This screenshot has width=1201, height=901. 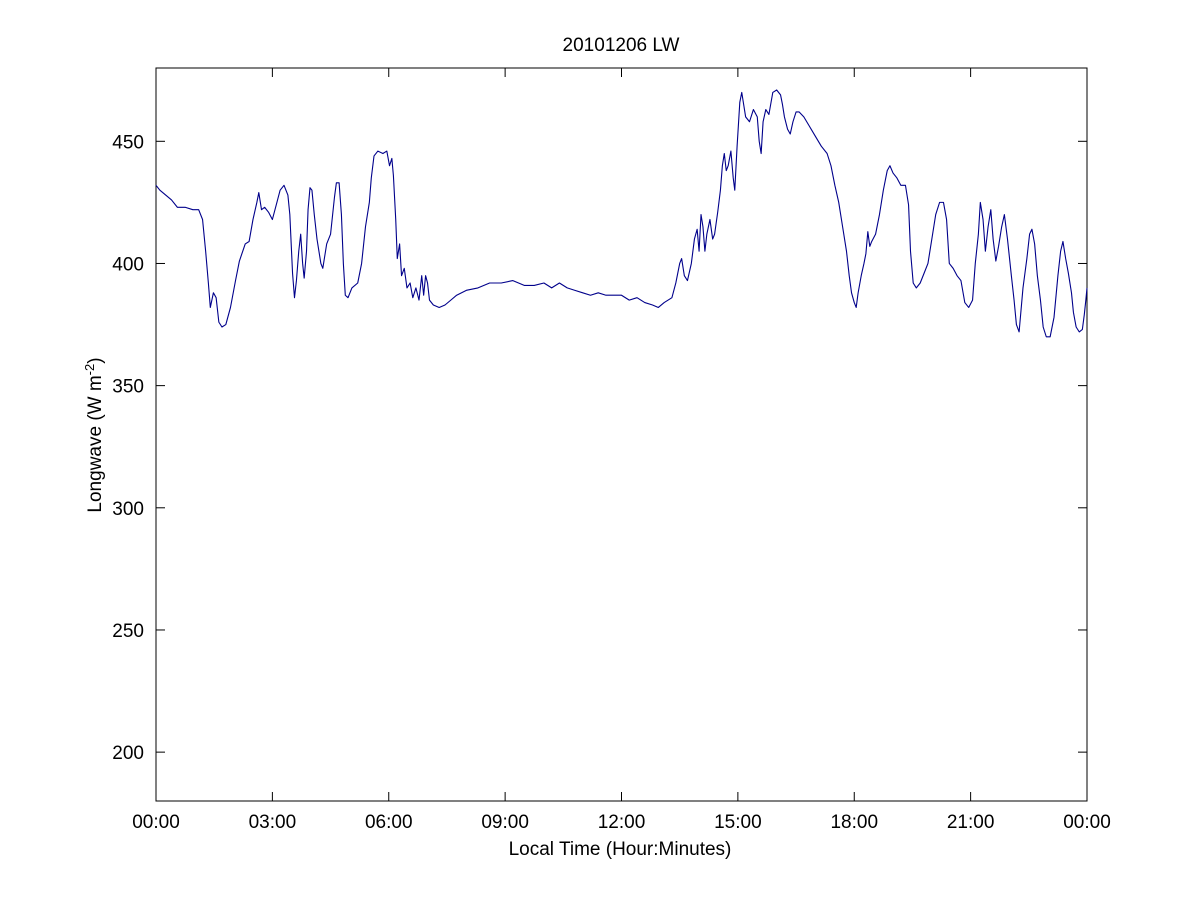 I want to click on x-tick-label: 12:00, so click(x=622, y=822).